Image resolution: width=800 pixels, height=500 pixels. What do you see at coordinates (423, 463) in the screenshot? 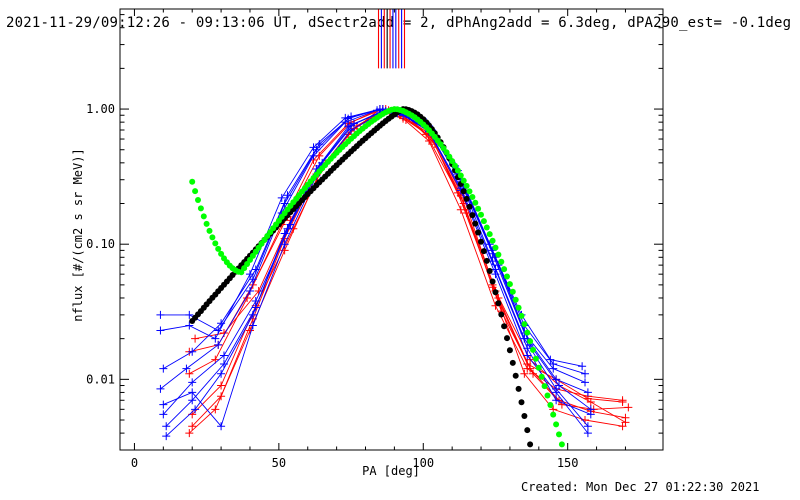
I see `x-tick-label: 100` at bounding box center [423, 463].